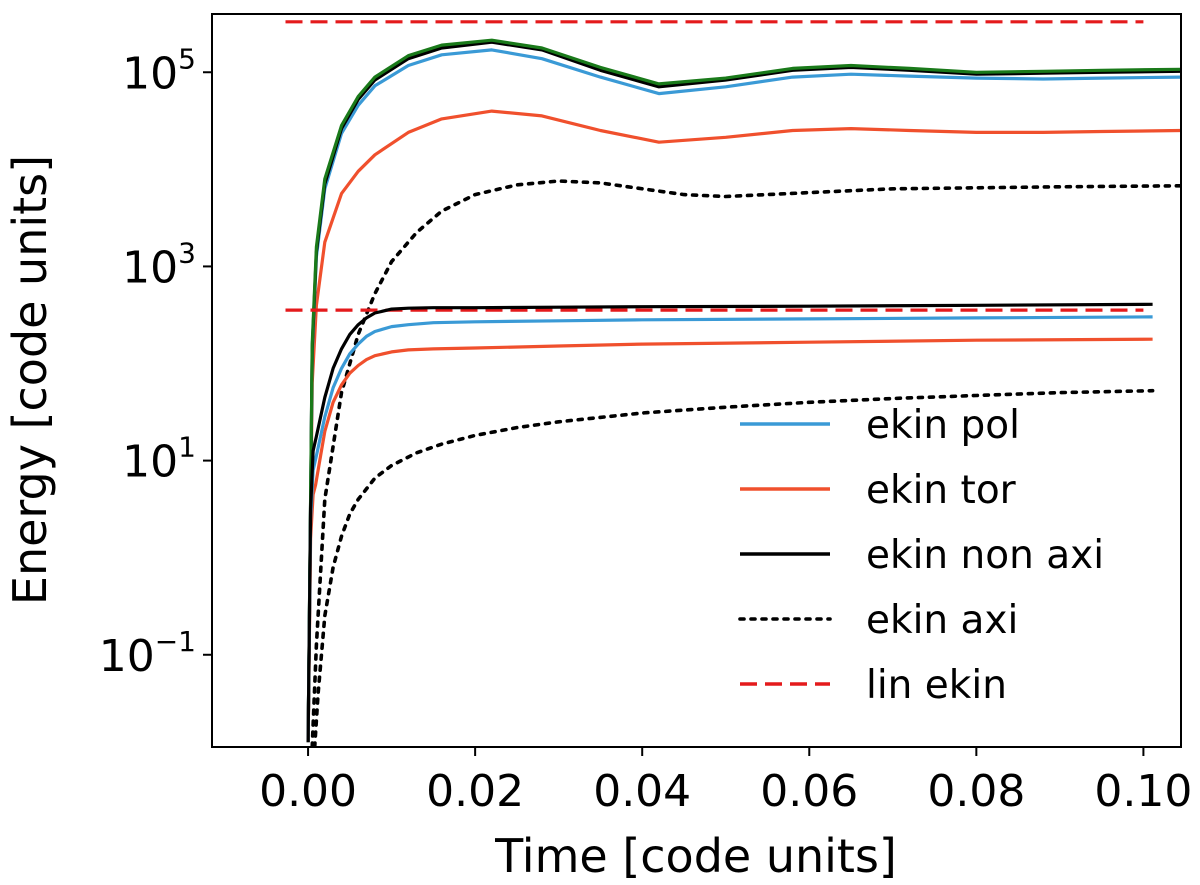  What do you see at coordinates (159, 264) in the screenshot?
I see `y-tick-label: 10³` at bounding box center [159, 264].